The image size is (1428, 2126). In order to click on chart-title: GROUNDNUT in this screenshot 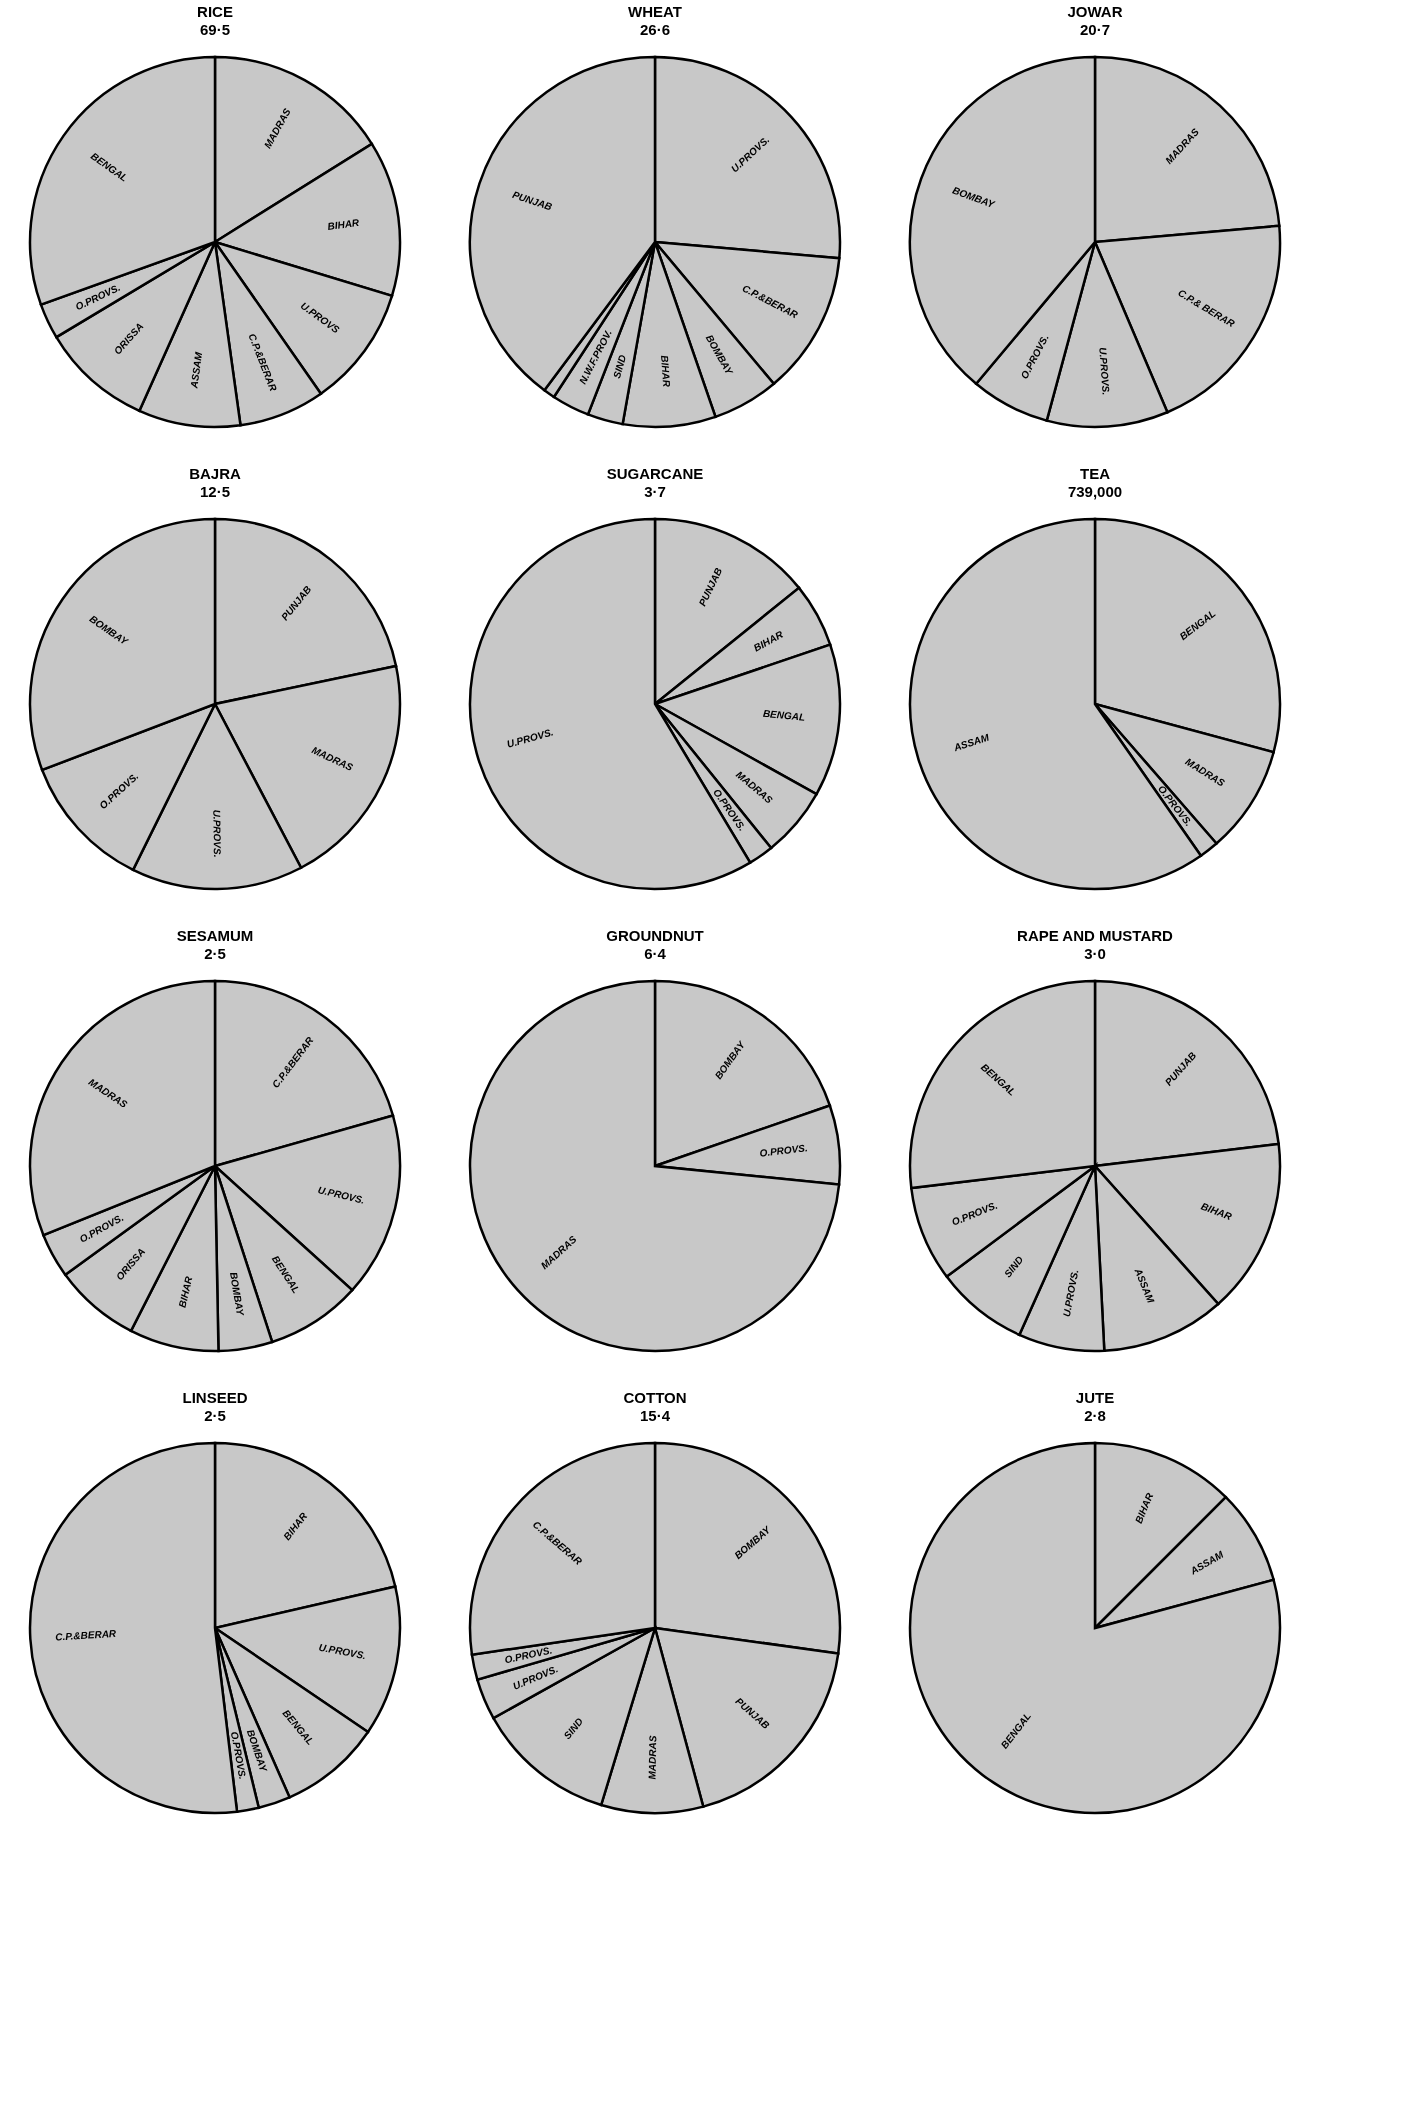, I will do `click(655, 935)`.